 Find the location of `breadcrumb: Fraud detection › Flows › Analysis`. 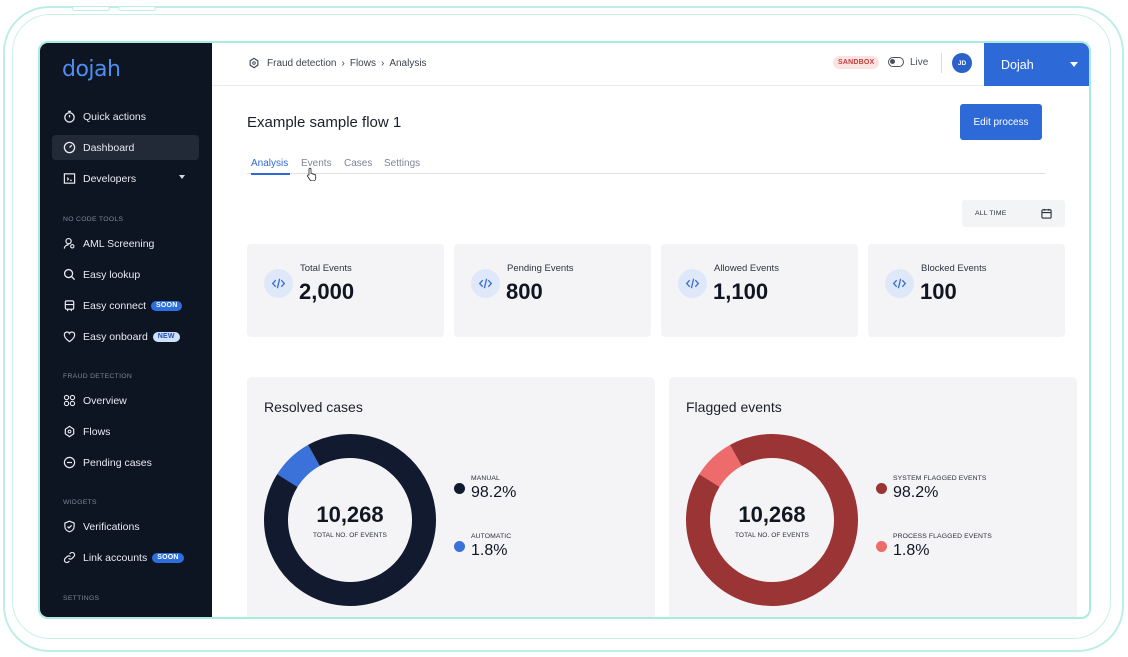

breadcrumb: Fraud detection › Flows › Analysis is located at coordinates (337, 63).